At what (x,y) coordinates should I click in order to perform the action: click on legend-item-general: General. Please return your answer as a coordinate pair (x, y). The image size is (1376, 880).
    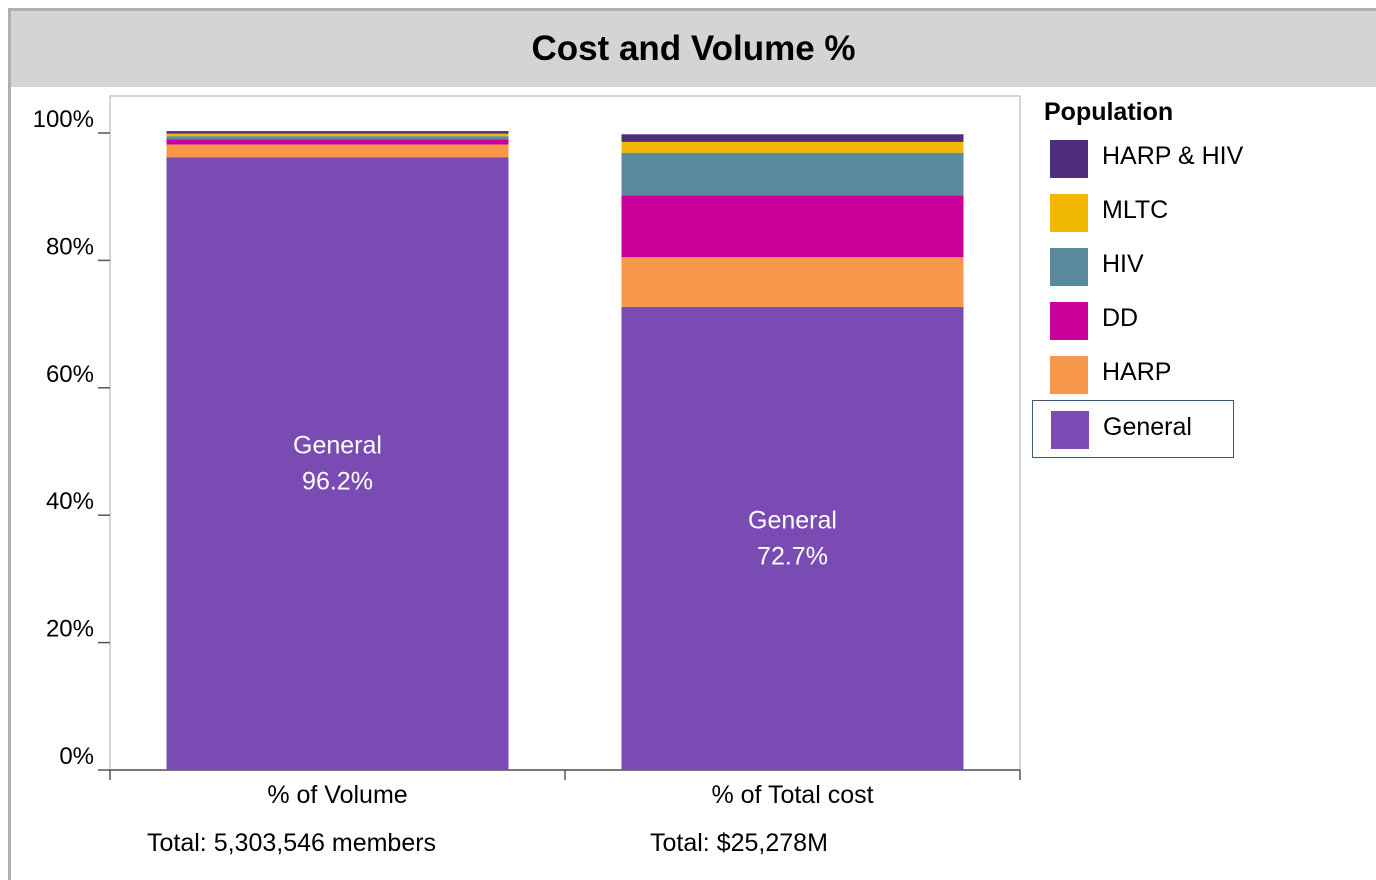
    Looking at the image, I should click on (1133, 429).